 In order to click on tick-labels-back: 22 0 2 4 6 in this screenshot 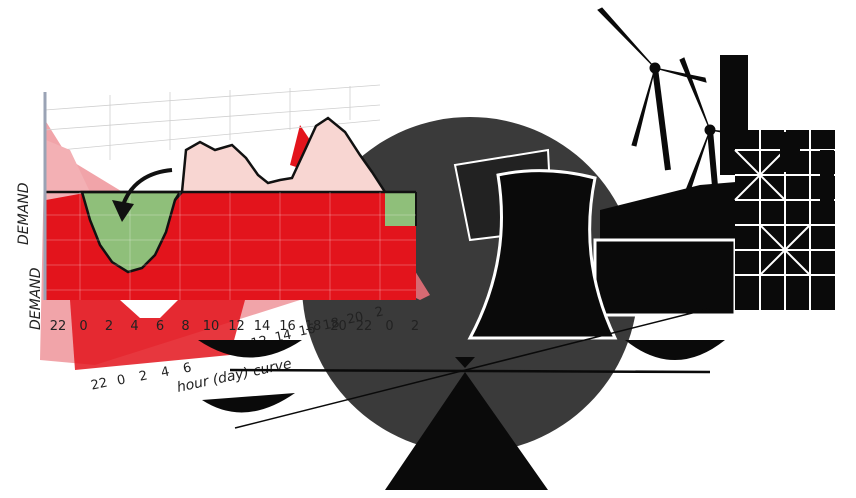, I will do `click(141, 376)`.